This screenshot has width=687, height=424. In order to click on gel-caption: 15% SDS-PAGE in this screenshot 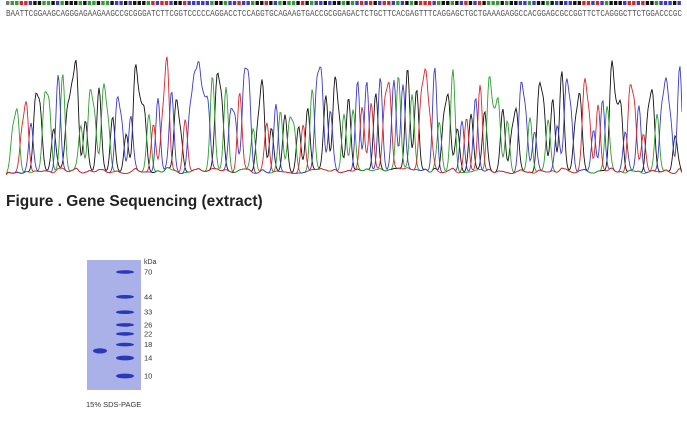, I will do `click(113, 404)`.